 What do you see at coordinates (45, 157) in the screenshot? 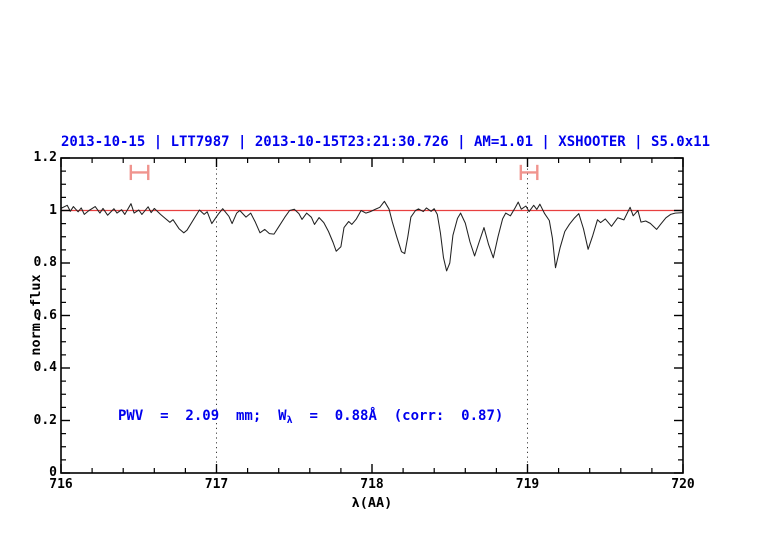
I see `y-tick-label: 1.2` at bounding box center [45, 157].